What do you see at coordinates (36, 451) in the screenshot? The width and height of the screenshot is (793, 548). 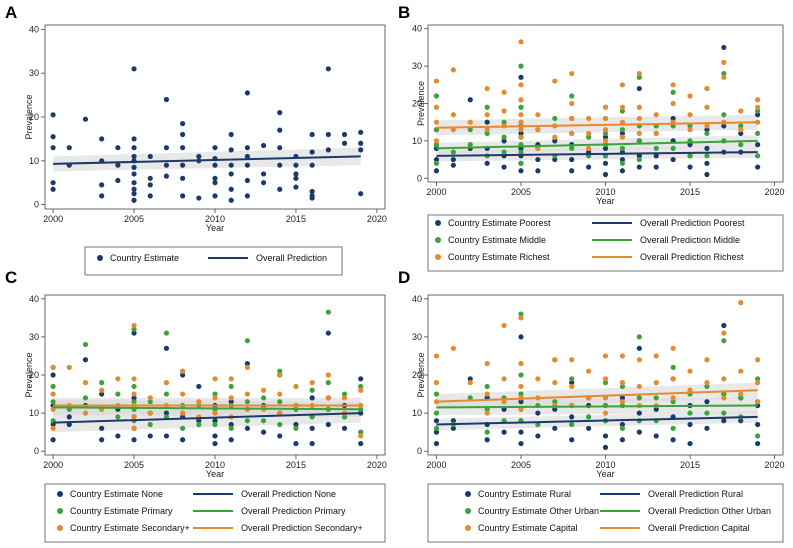 I see `y-tick-label: 0` at bounding box center [36, 451].